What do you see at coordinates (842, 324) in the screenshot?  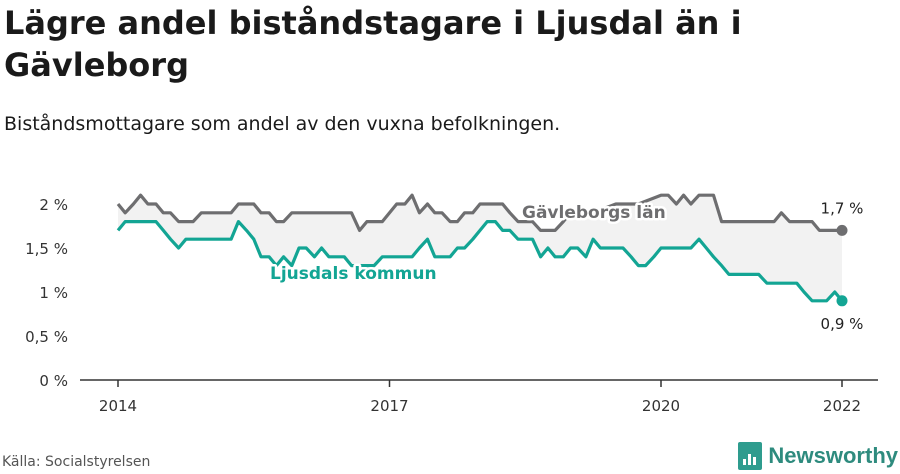 I see `ljusdal-end-label: 0,9 %` at bounding box center [842, 324].